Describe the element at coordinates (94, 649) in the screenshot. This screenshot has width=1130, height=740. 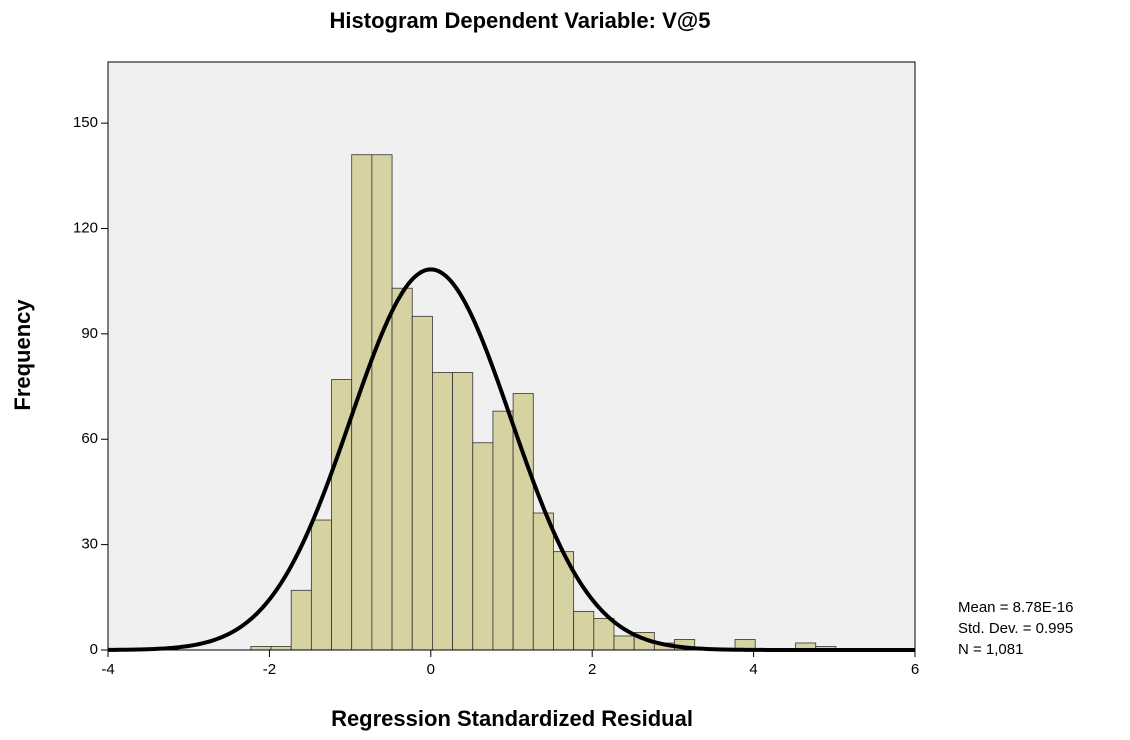
I see `y-tick-label: 0` at that location.